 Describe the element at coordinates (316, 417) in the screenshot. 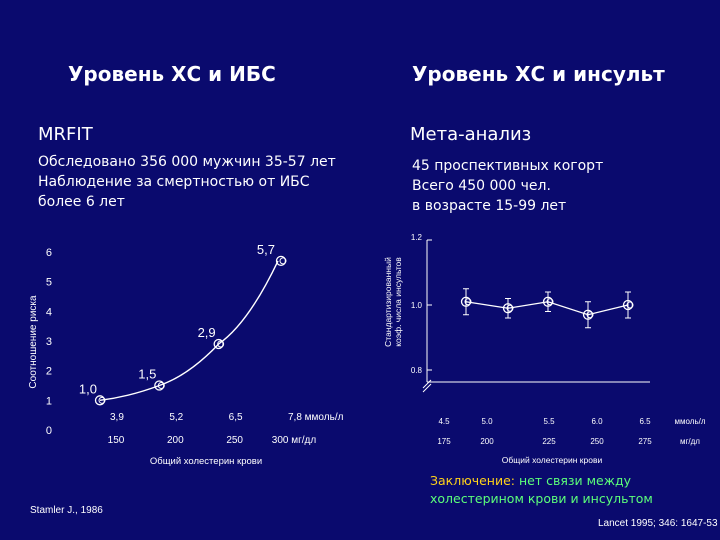

I see `left-x-tick-mmol: 7,8 ммоль/л` at that location.